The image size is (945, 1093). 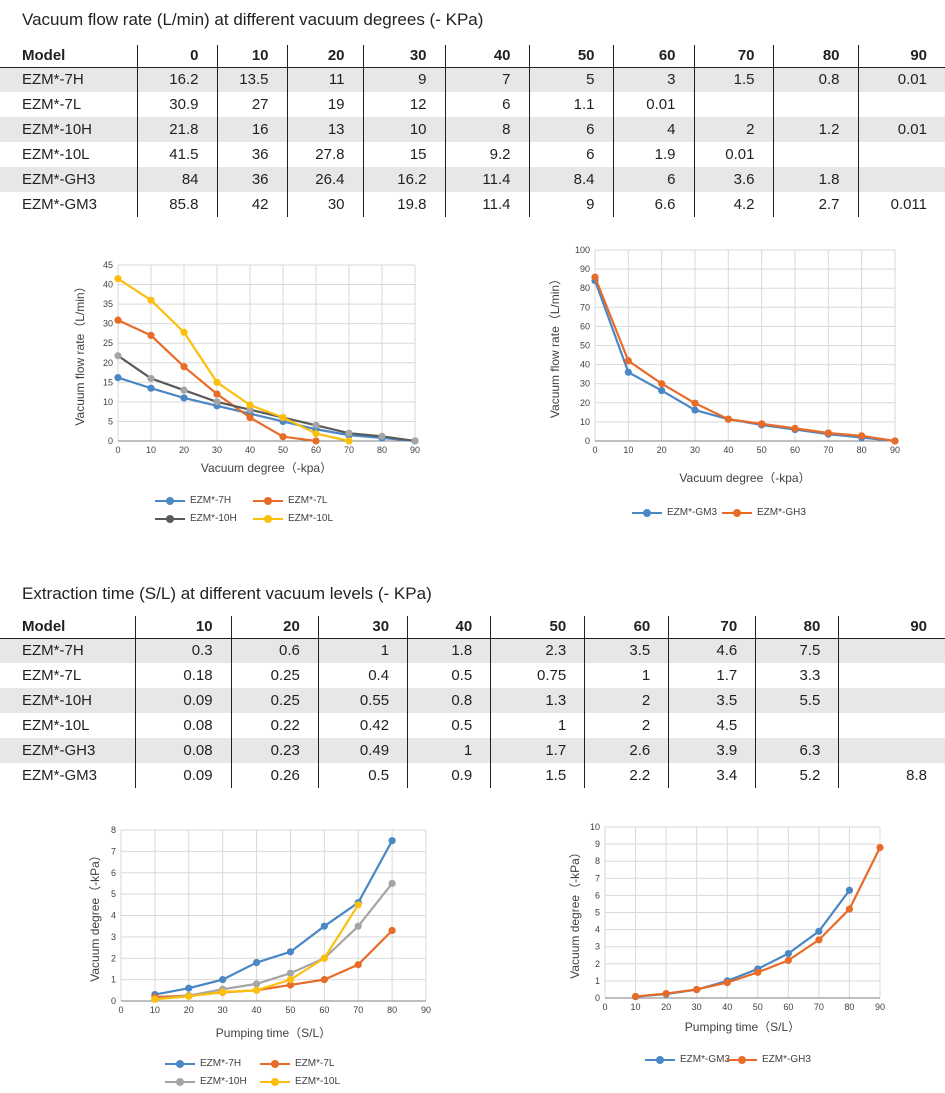 What do you see at coordinates (733, 204) in the screenshot?
I see `value-cell: 4.2` at bounding box center [733, 204].